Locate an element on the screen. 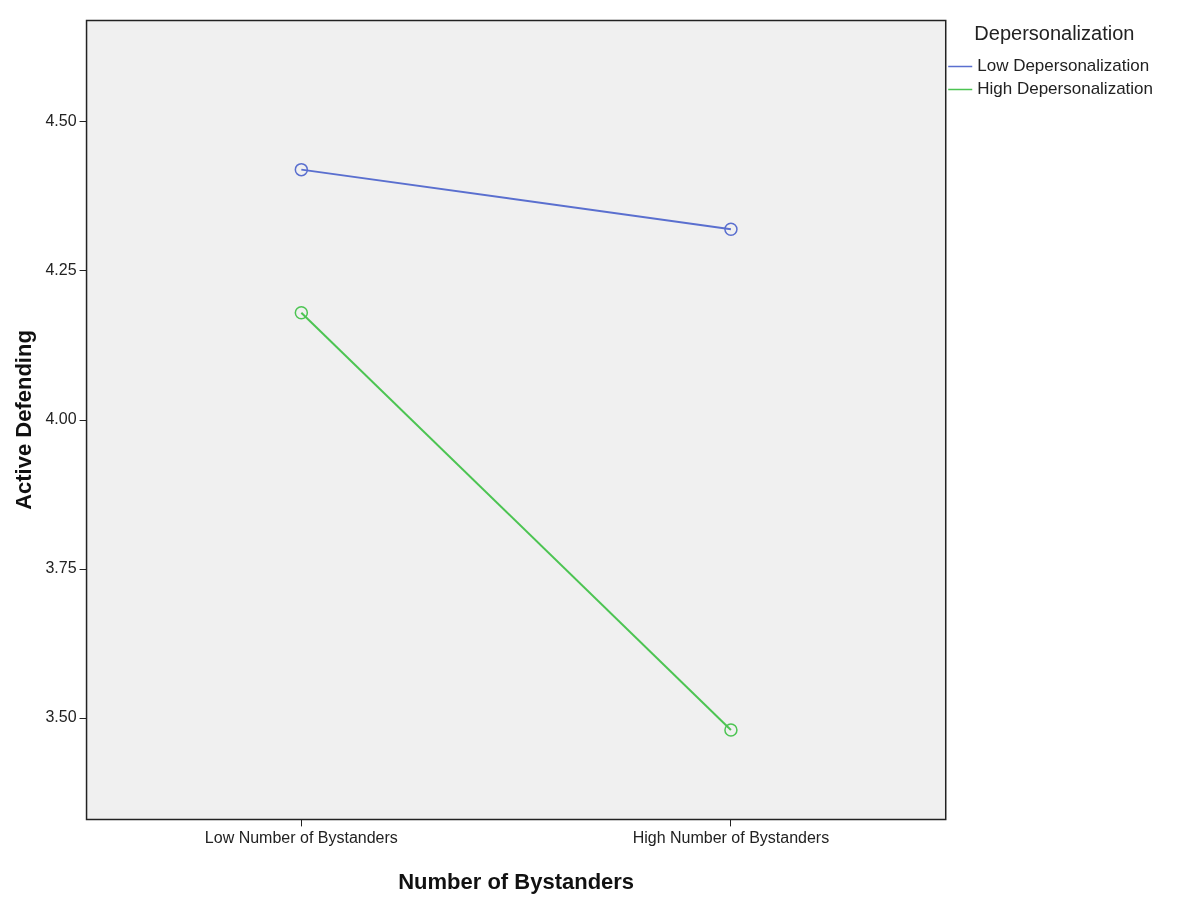  y-tick-label: 4.00 is located at coordinates (61, 419).